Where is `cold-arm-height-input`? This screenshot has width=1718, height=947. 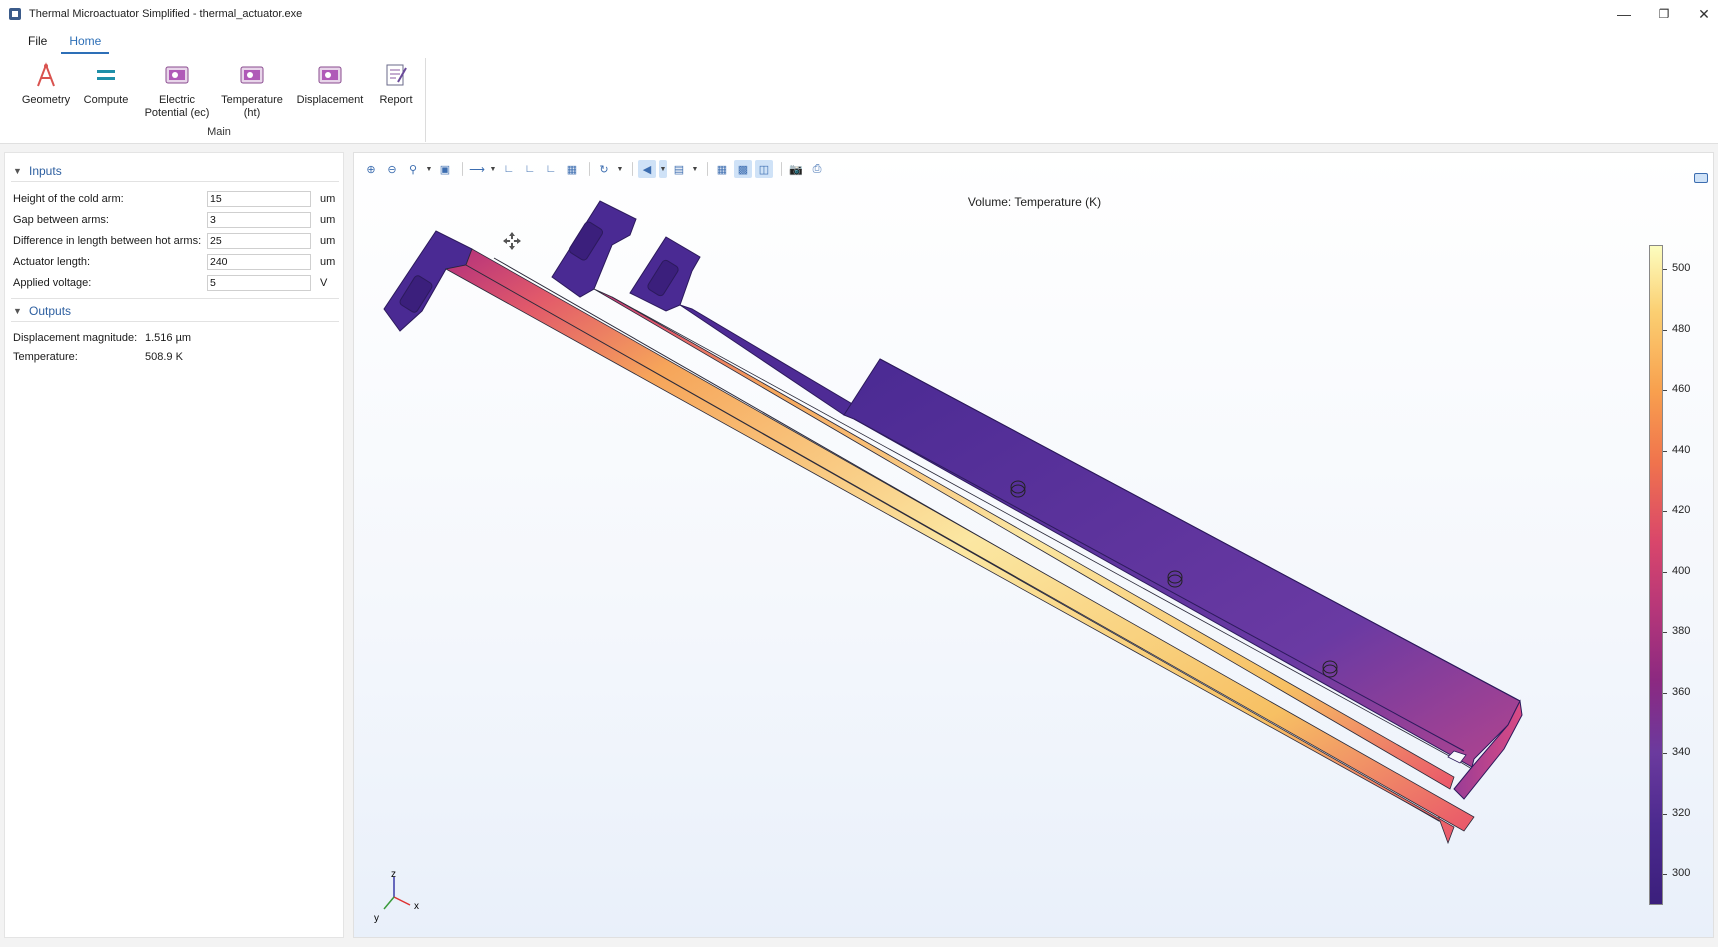 cold-arm-height-input is located at coordinates (259, 199).